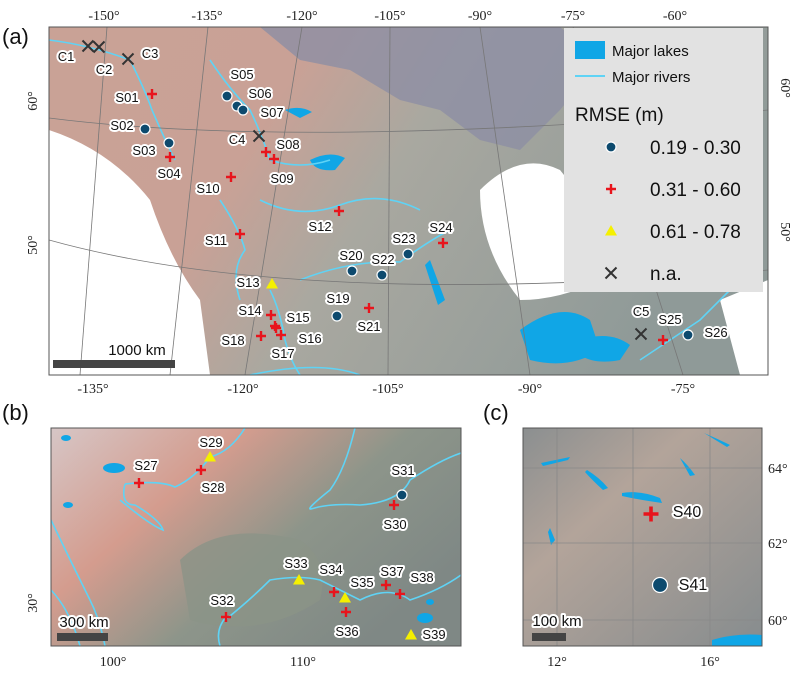 Image resolution: width=799 pixels, height=674 pixels. Describe the element at coordinates (421, 577) in the screenshot. I see `station-label: S38` at that location.